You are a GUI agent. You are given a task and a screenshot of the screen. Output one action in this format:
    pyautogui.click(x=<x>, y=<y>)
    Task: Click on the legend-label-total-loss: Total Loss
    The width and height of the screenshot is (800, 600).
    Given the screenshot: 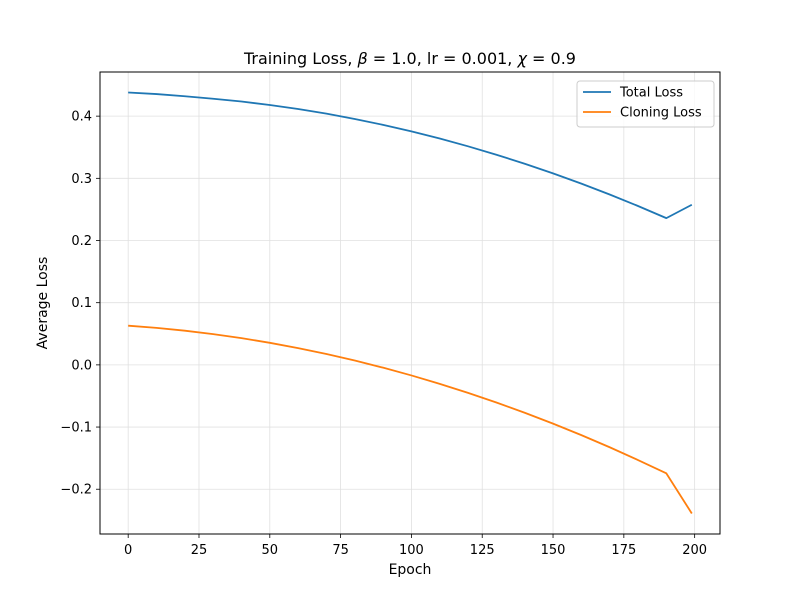 What is the action you would take?
    pyautogui.click(x=651, y=93)
    